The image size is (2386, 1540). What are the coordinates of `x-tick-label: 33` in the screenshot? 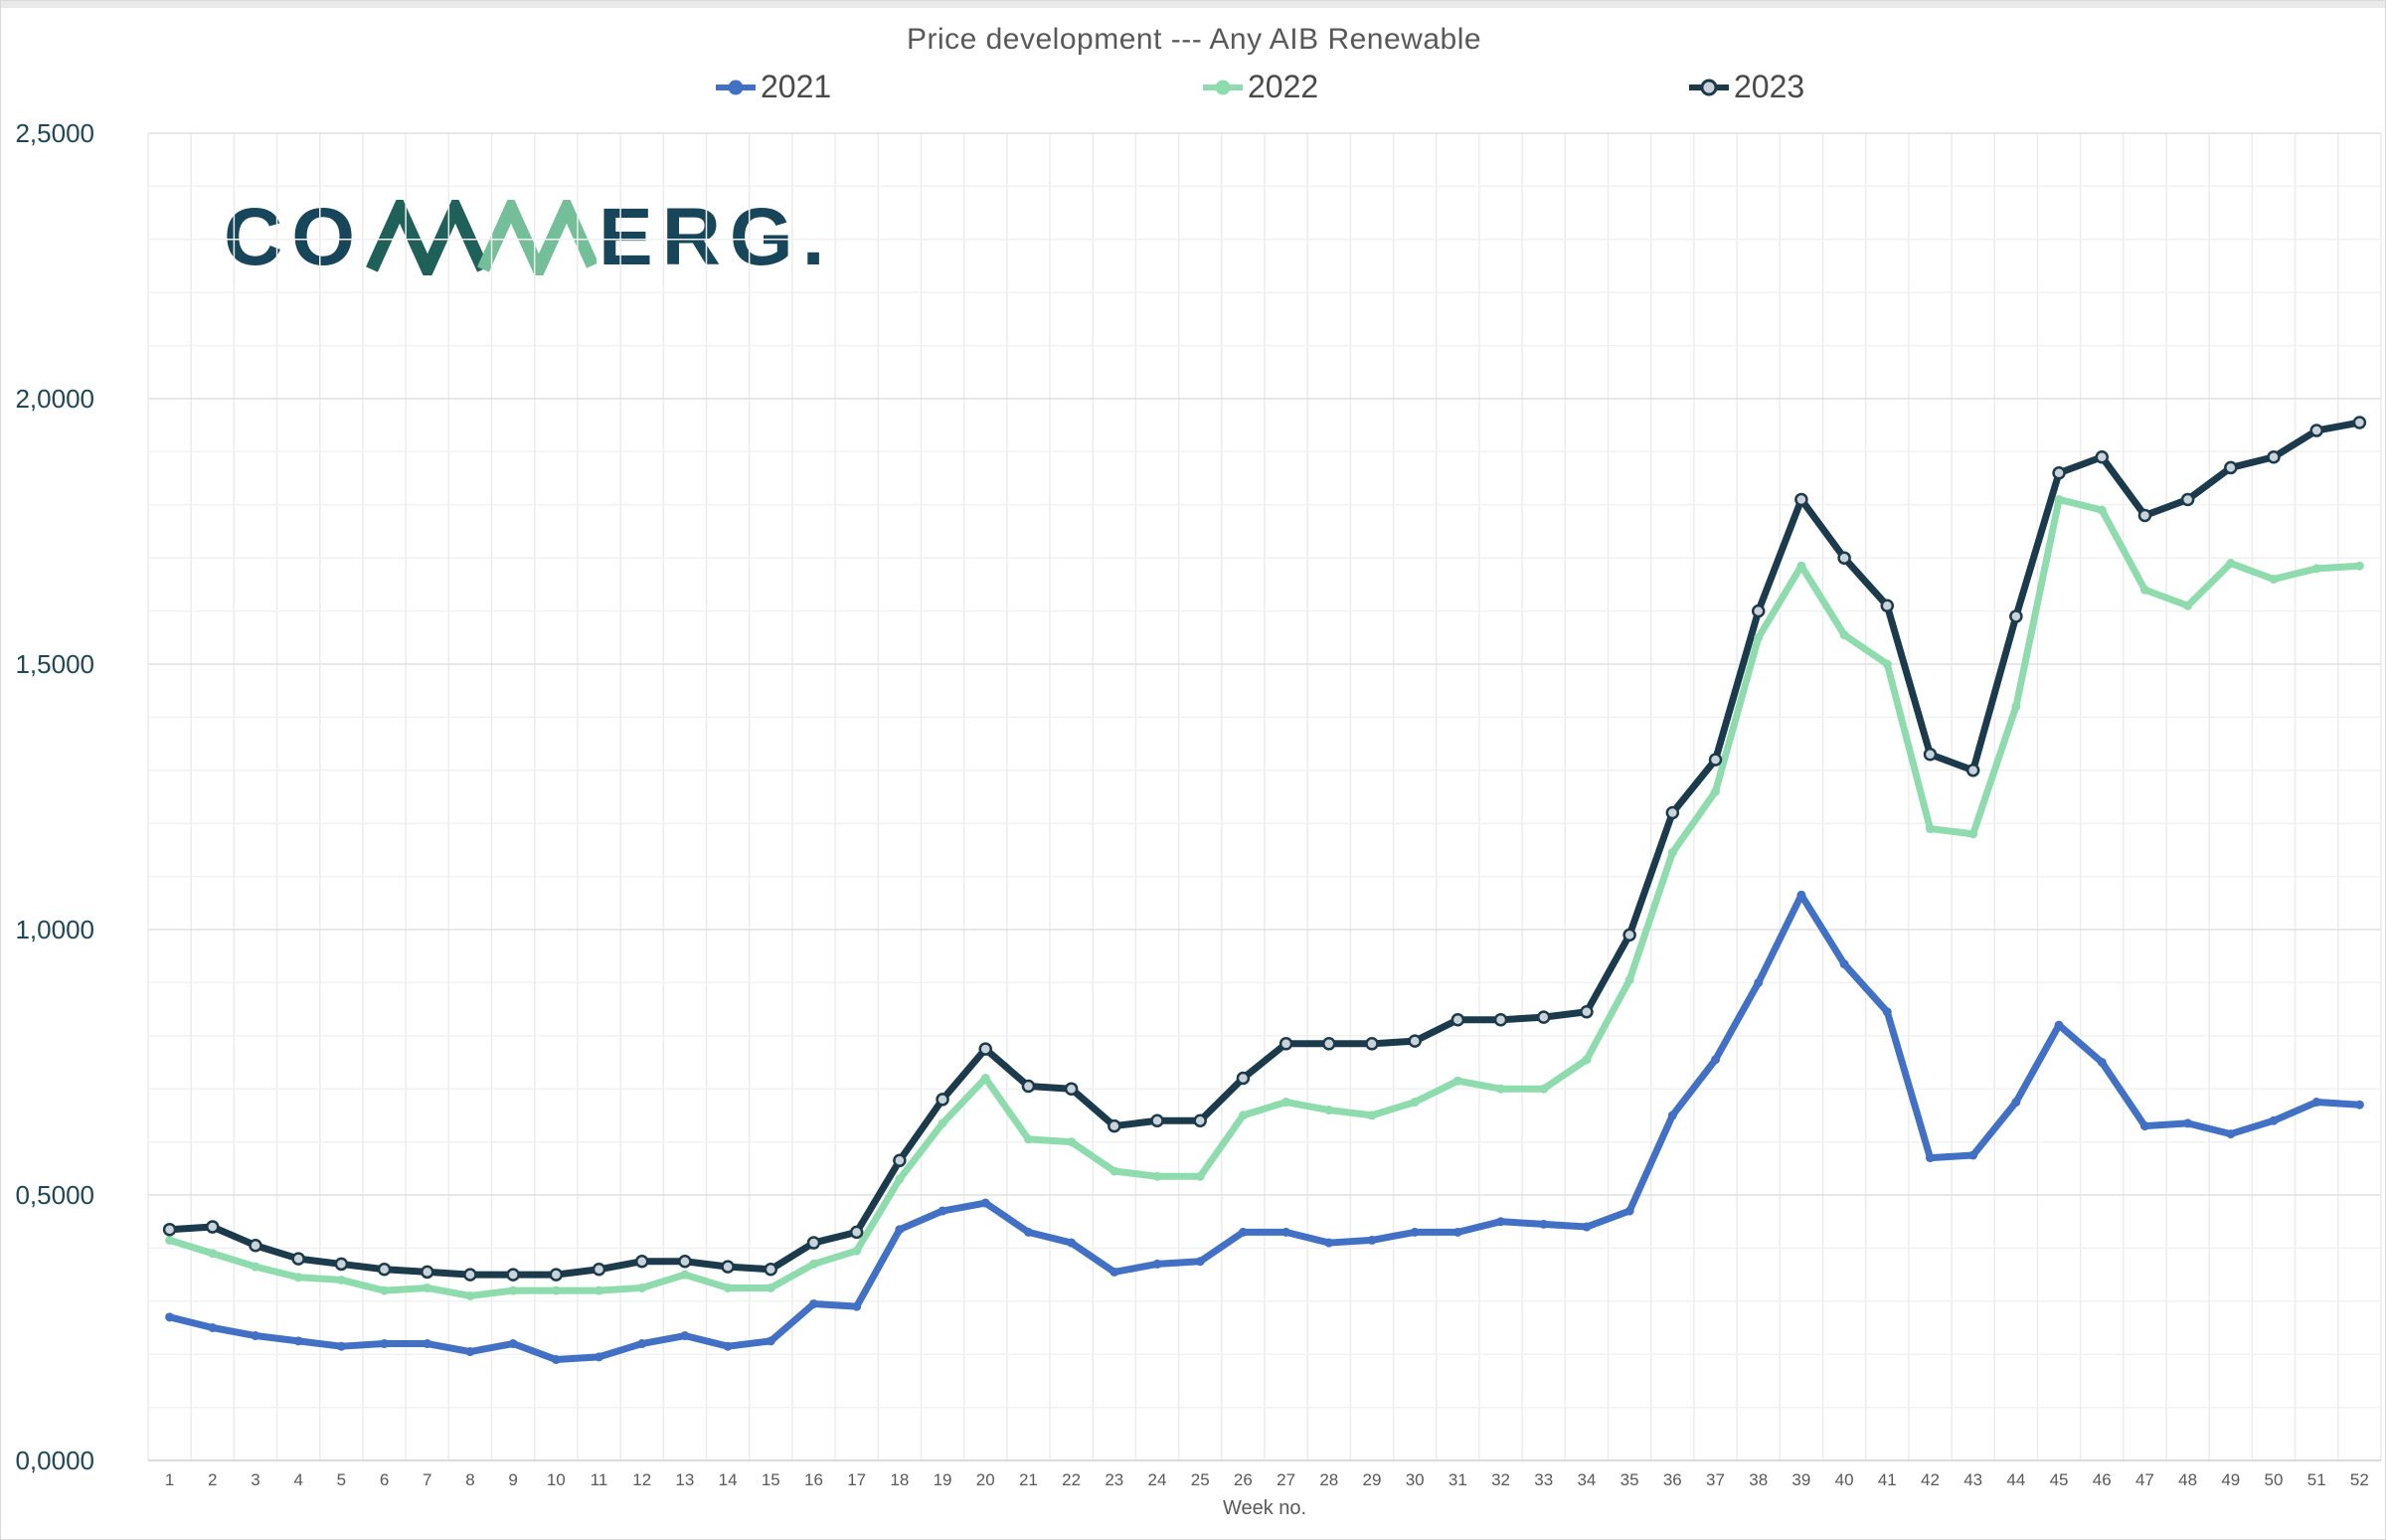 It's located at (1544, 1479).